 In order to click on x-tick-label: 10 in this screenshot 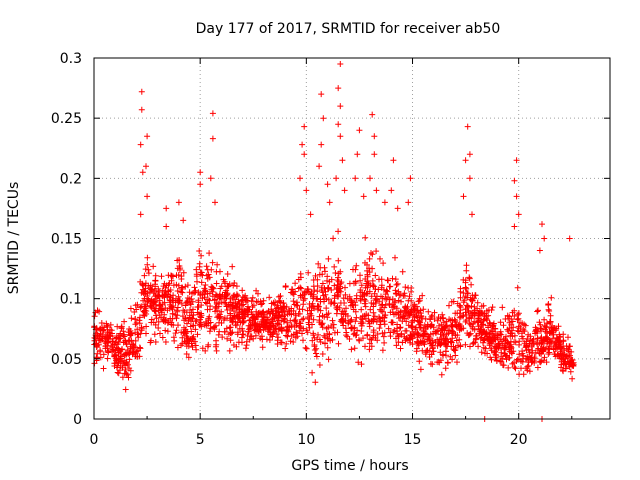, I will do `click(306, 440)`.